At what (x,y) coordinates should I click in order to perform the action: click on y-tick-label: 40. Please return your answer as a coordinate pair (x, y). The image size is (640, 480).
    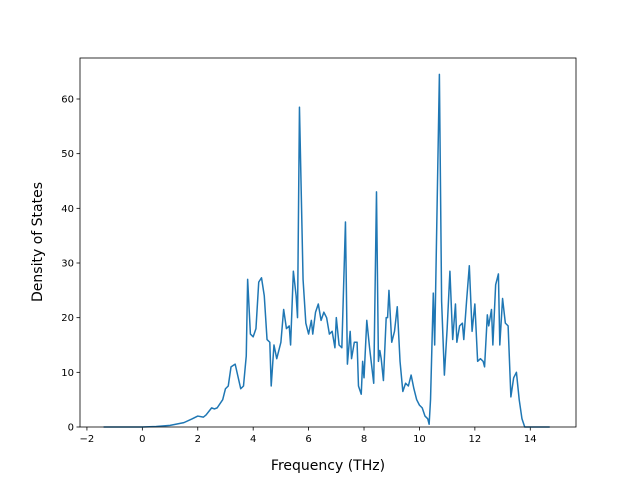
    Looking at the image, I should click on (67, 209).